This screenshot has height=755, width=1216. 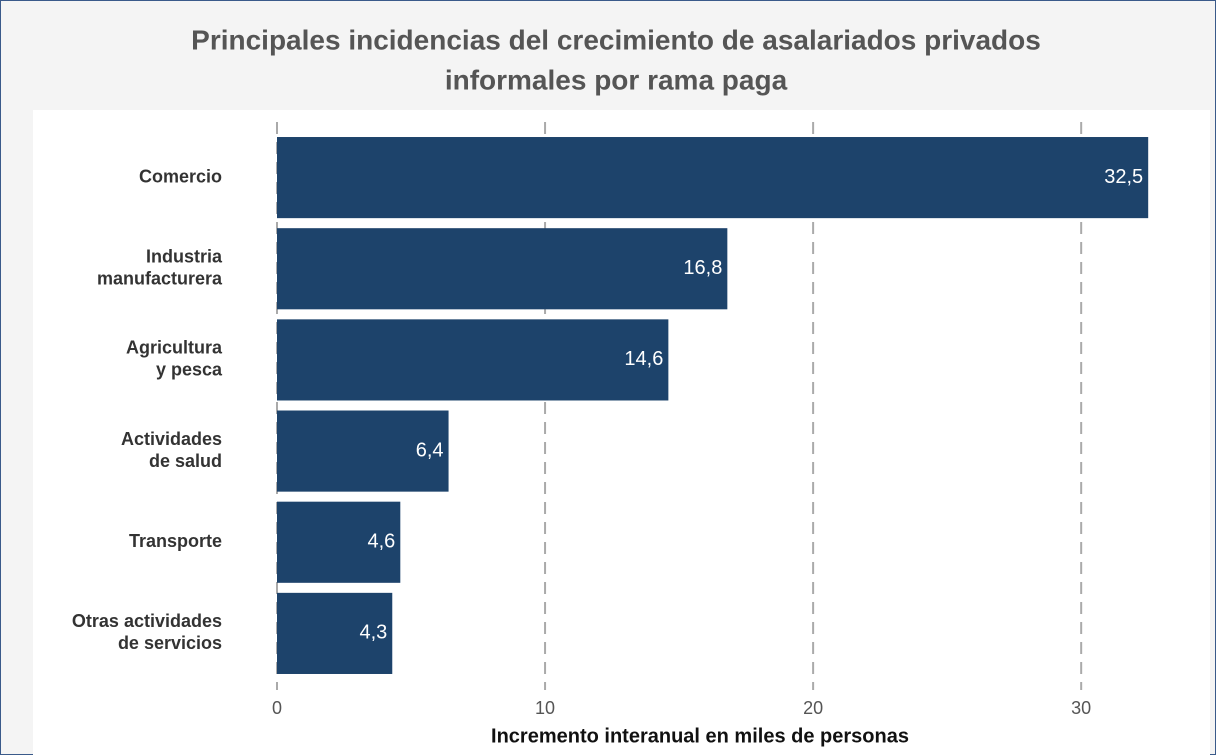 What do you see at coordinates (1123, 177) in the screenshot?
I see `value-label: 32,5` at bounding box center [1123, 177].